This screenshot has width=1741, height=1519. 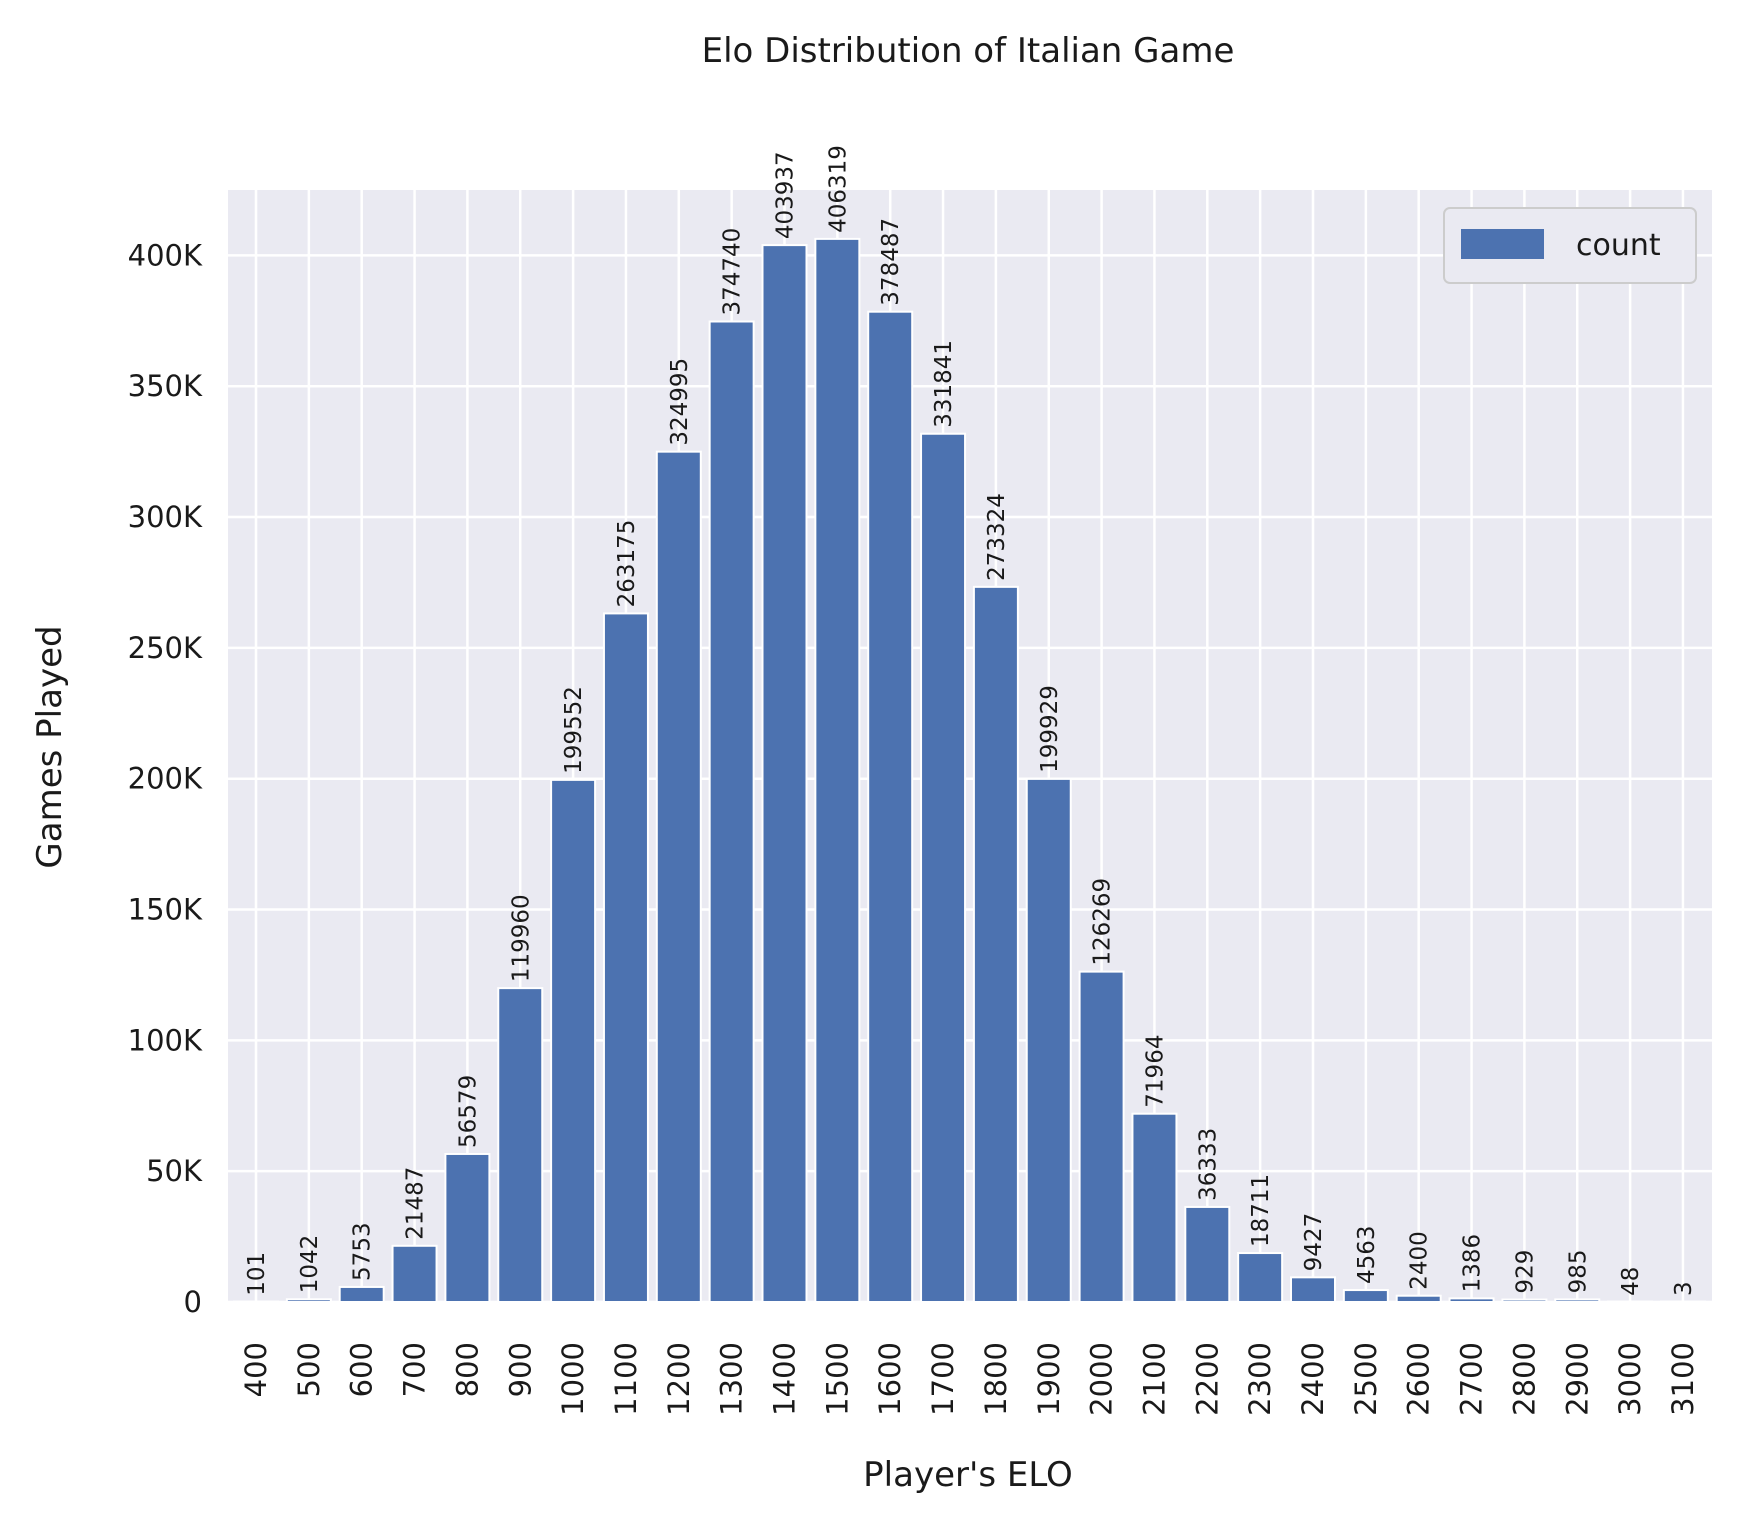 I want to click on x-tick-label: 1000, so click(x=573, y=1379).